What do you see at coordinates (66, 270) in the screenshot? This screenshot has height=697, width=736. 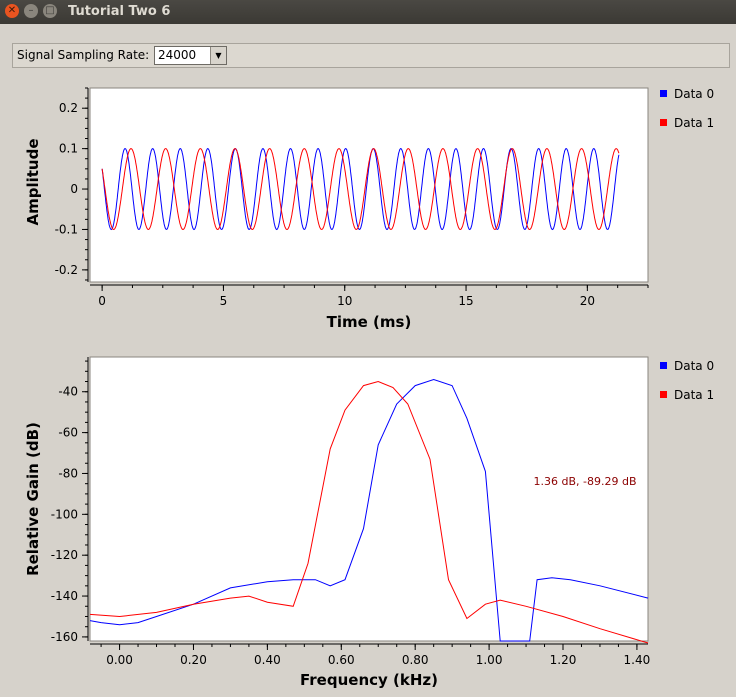 I see `y-tick-label: -0.2` at bounding box center [66, 270].